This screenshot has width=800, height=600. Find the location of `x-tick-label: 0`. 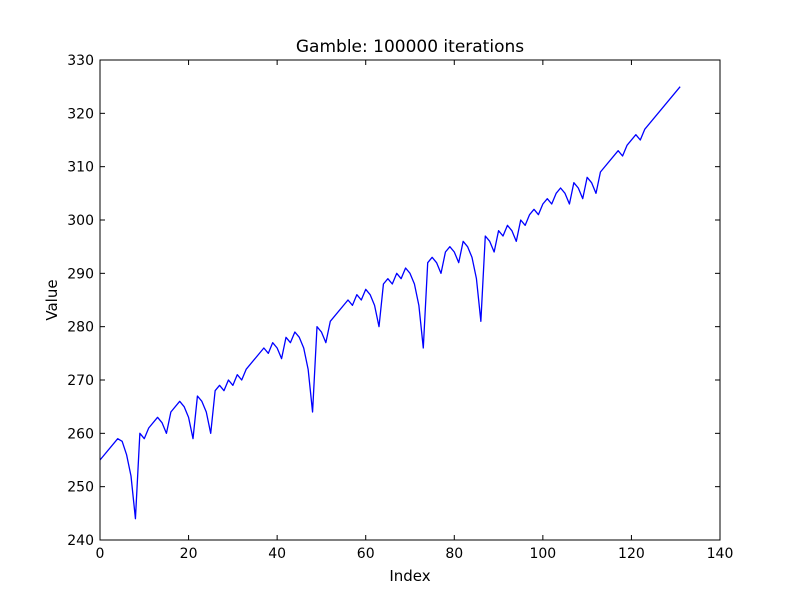

x-tick-label: 0 is located at coordinates (100, 554).